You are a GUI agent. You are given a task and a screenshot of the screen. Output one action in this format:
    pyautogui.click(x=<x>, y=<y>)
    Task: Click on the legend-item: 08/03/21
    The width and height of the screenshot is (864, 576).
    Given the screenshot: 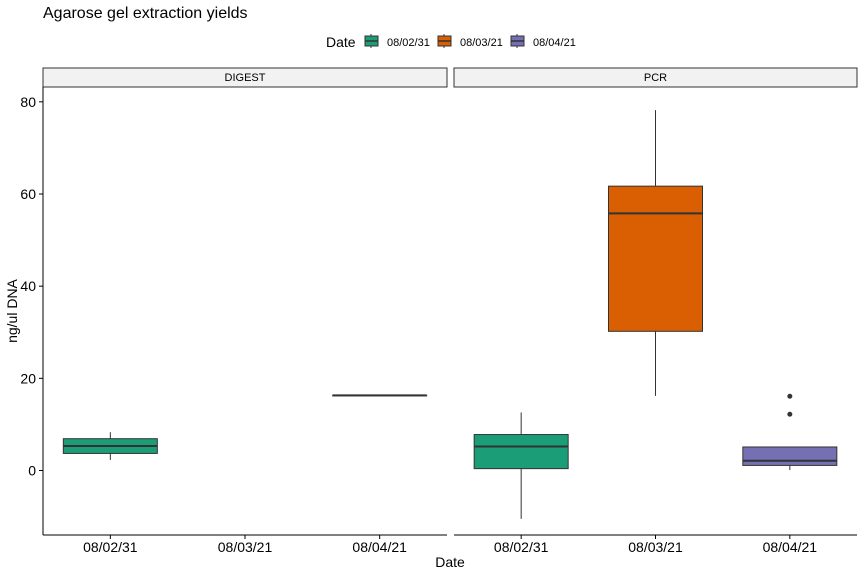 What is the action you would take?
    pyautogui.click(x=470, y=41)
    